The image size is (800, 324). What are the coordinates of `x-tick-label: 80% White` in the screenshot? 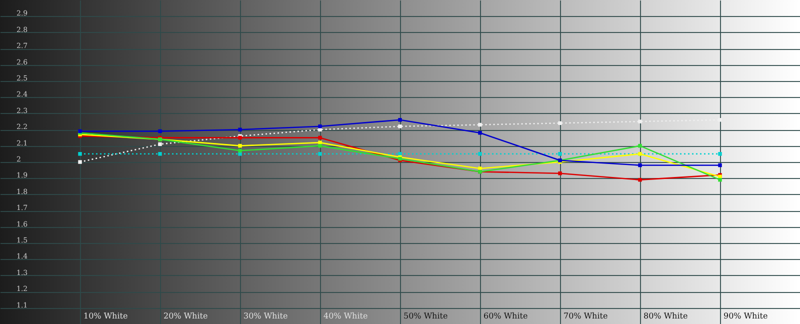 It's located at (666, 316).